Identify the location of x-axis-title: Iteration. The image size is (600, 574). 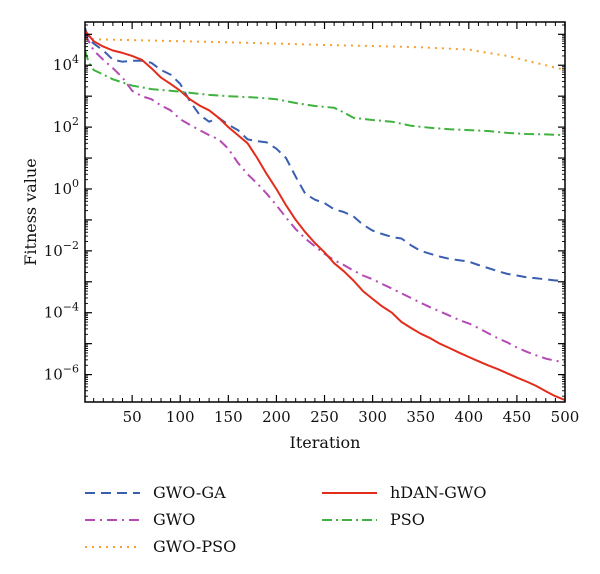
(325, 442).